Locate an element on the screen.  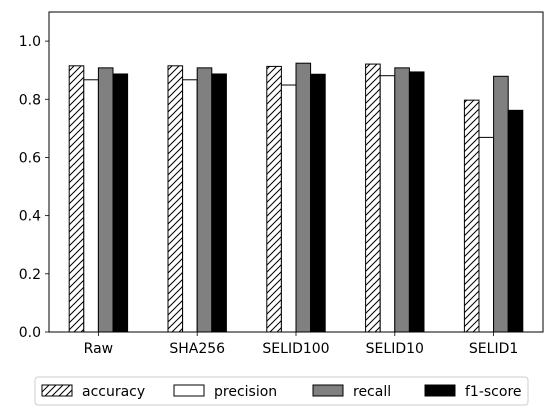
legend-box is located at coordinates (281, 391).